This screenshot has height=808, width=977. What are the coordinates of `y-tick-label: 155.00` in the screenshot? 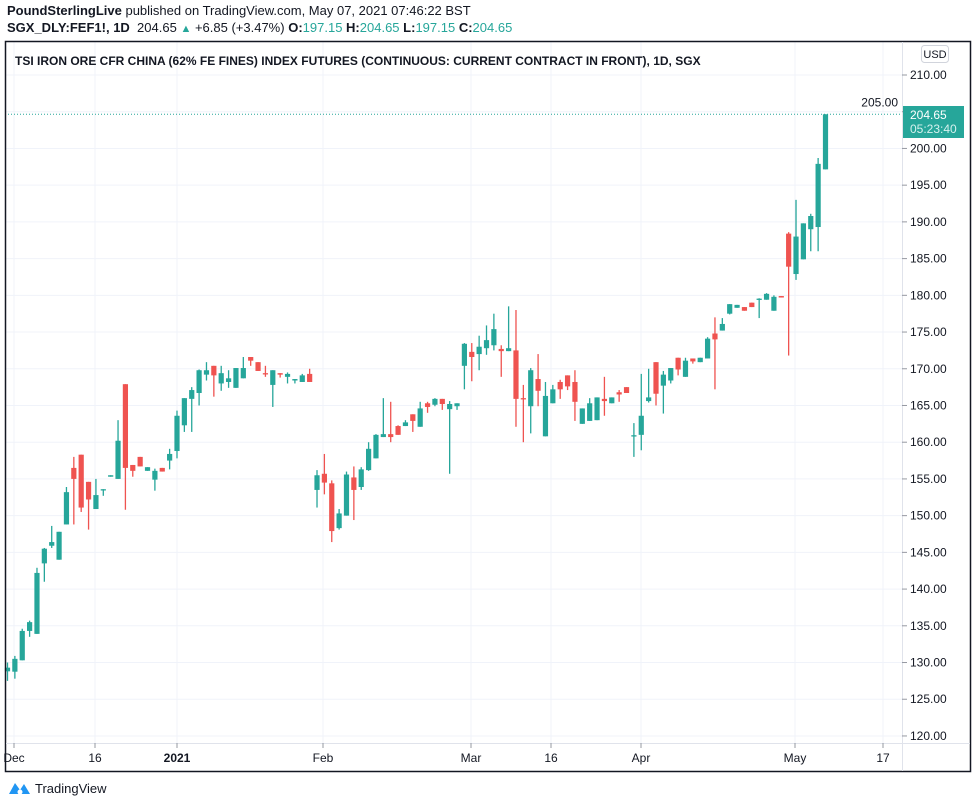 It's located at (928, 479).